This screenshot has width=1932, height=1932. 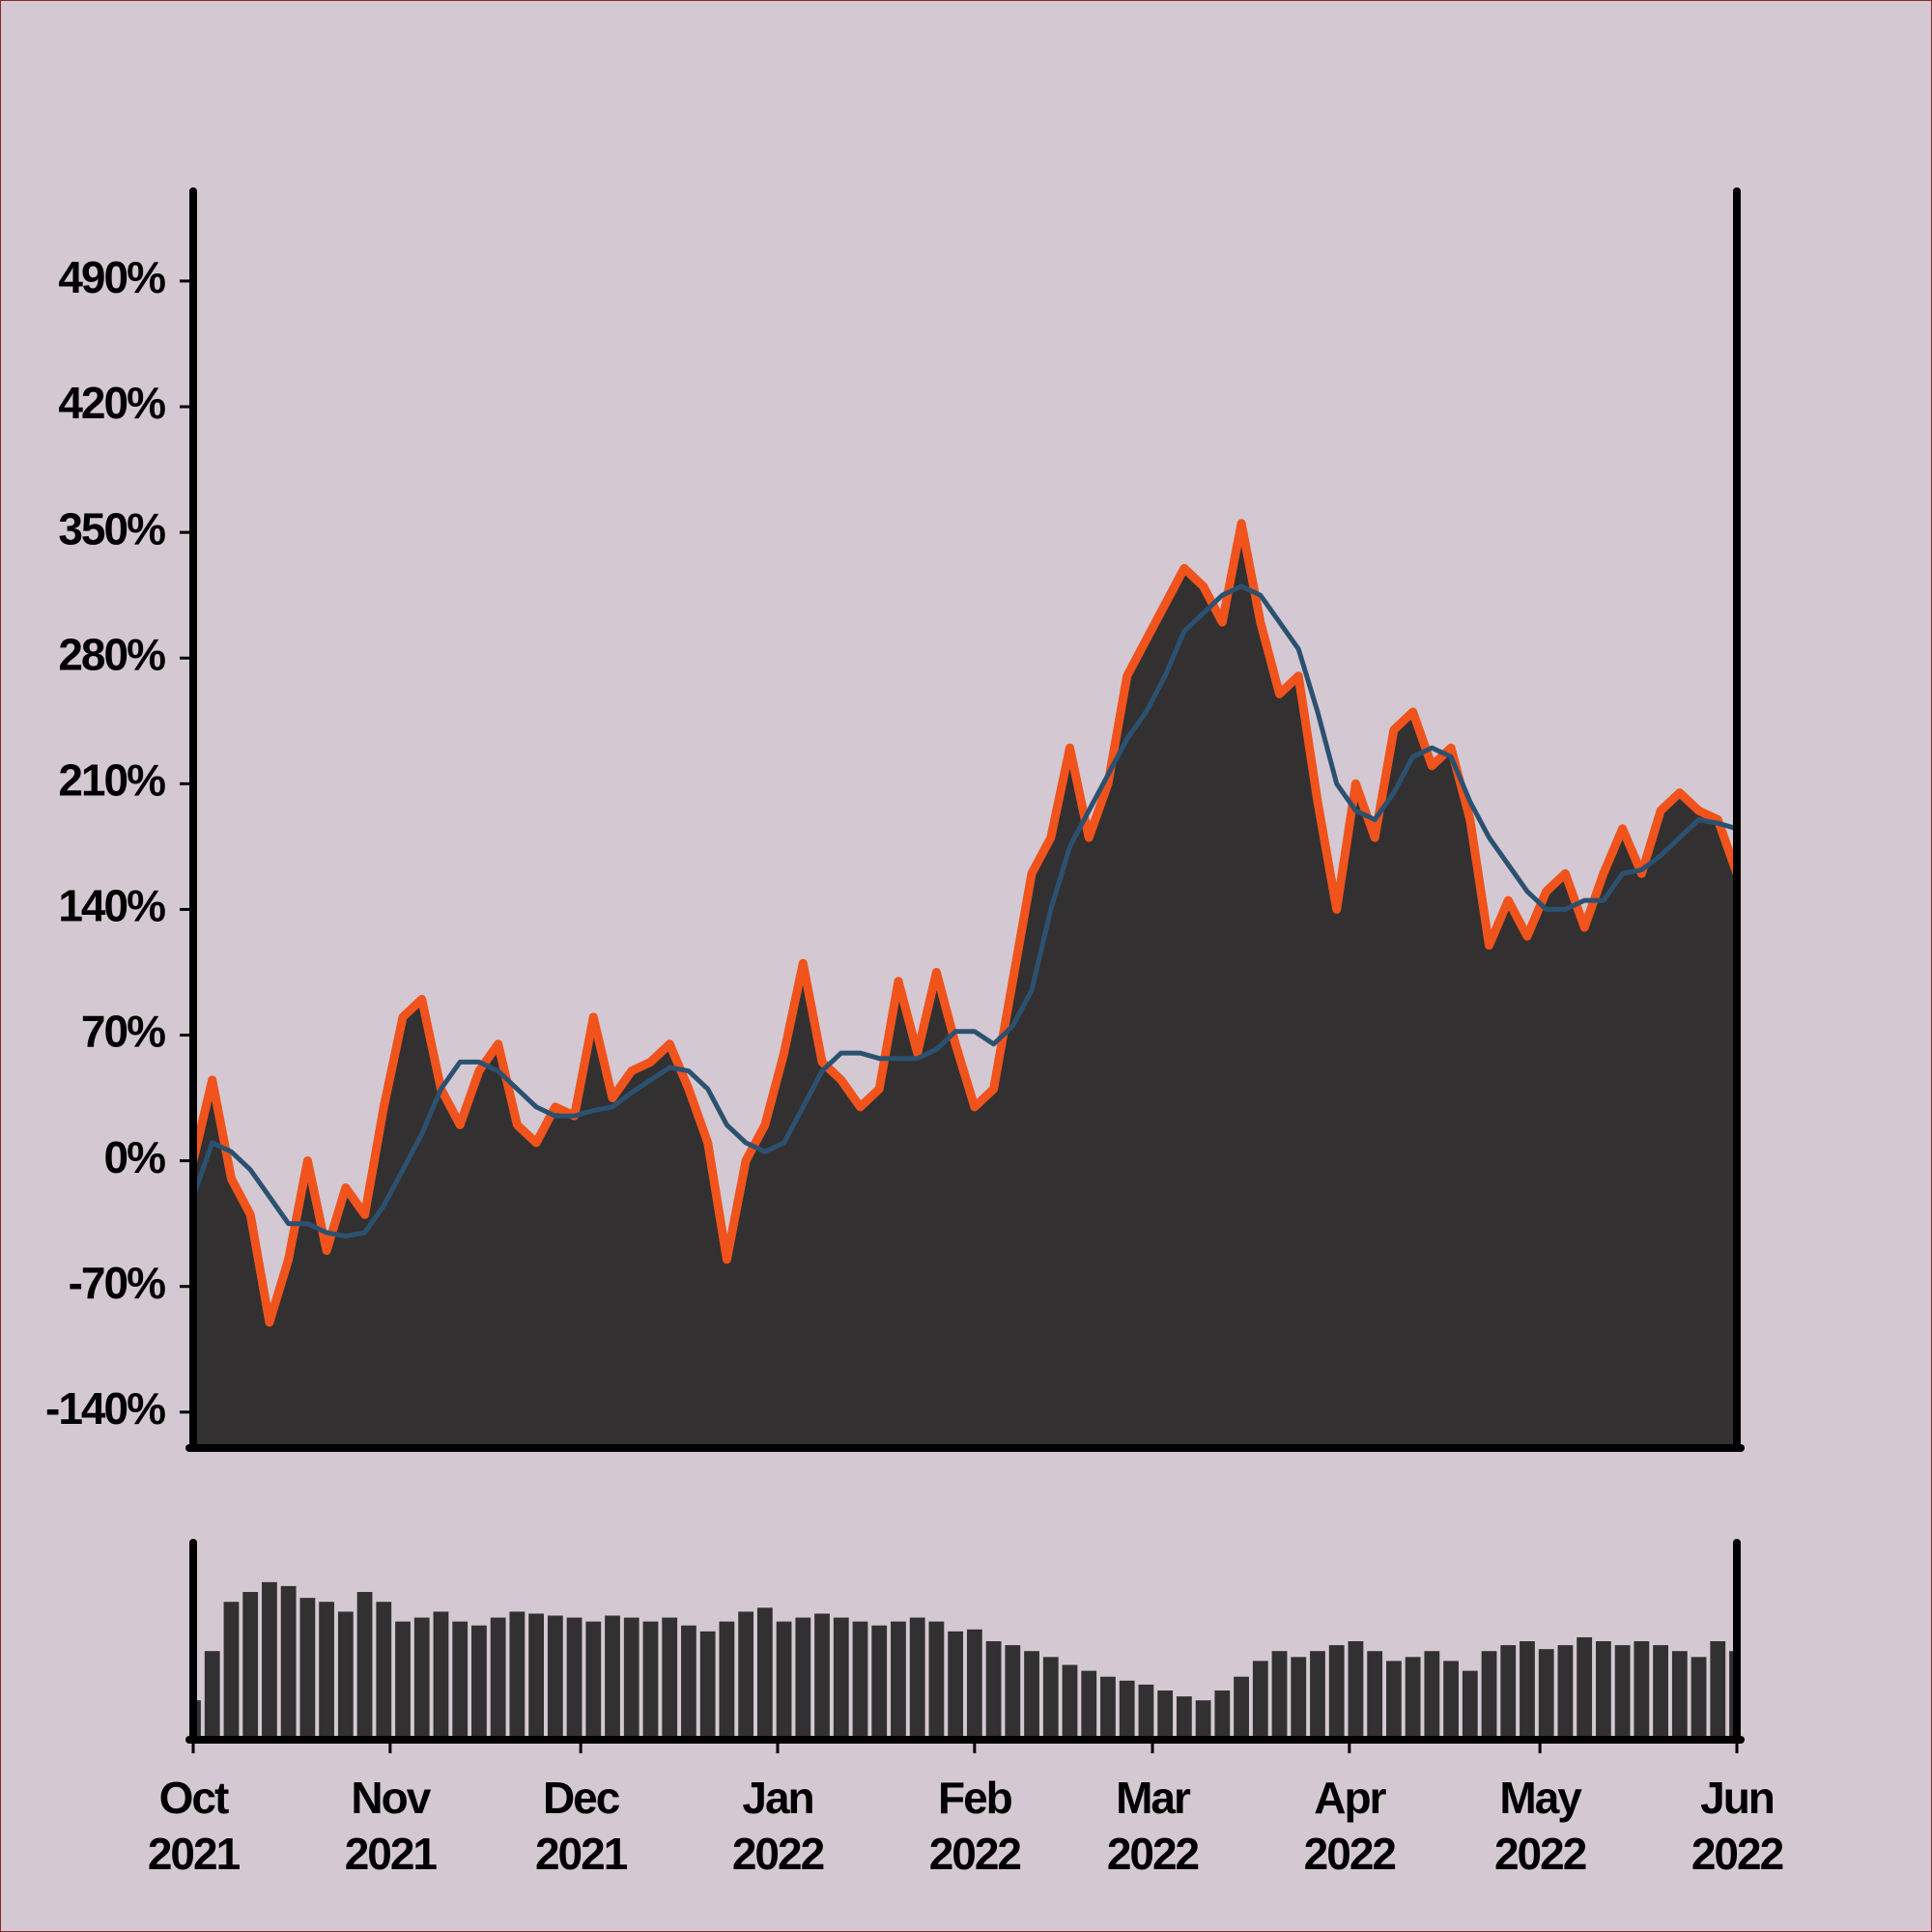 What do you see at coordinates (111, 403) in the screenshot?
I see `y-tick-label: 420%` at bounding box center [111, 403].